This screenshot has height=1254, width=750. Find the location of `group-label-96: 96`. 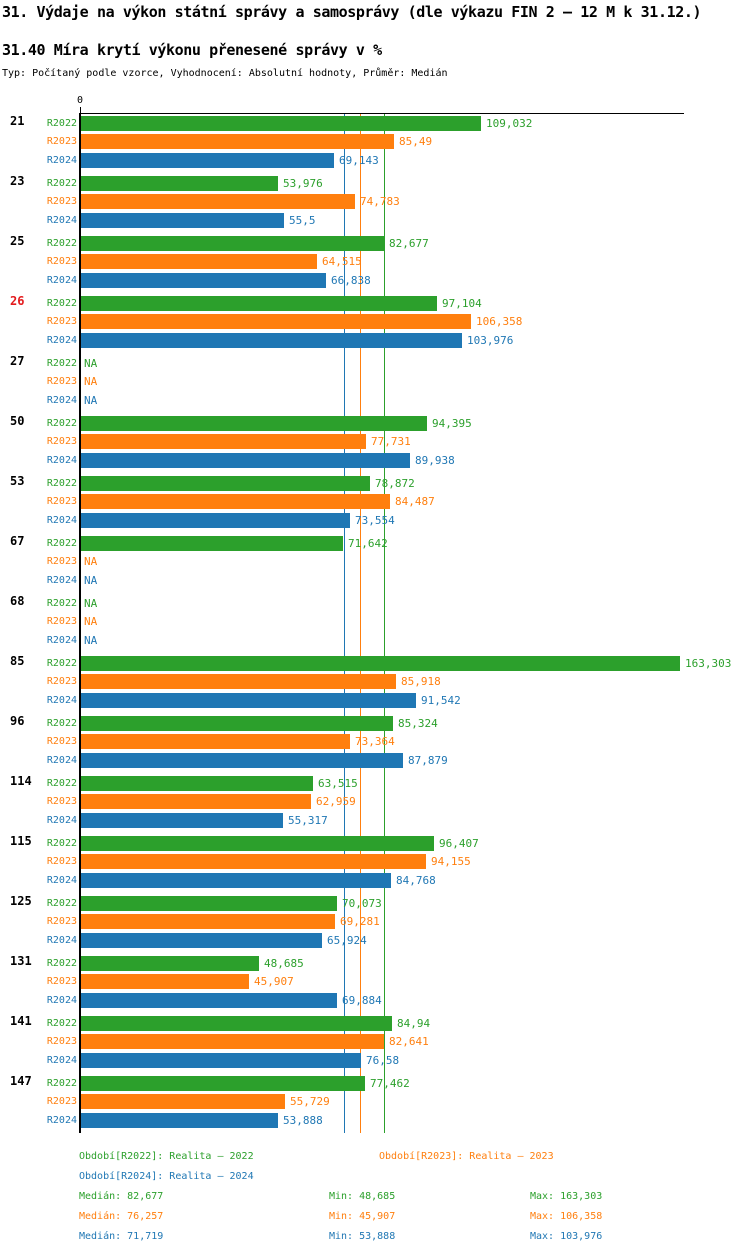

group-label-96: 96 is located at coordinates (17, 721).